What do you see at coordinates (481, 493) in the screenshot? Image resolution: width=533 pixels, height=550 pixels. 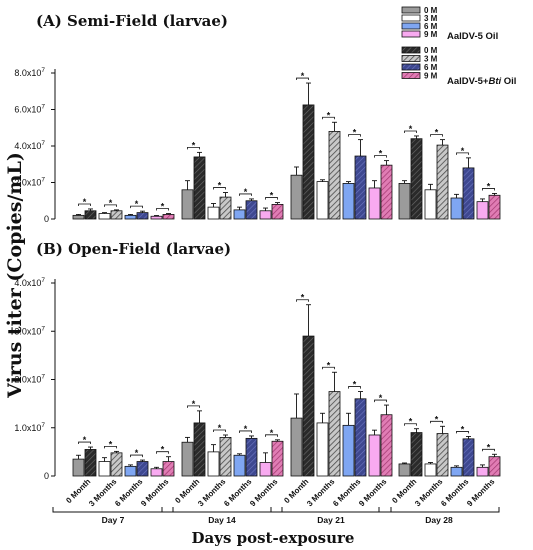 I see `x-category-label: 9 Months` at bounding box center [481, 493].